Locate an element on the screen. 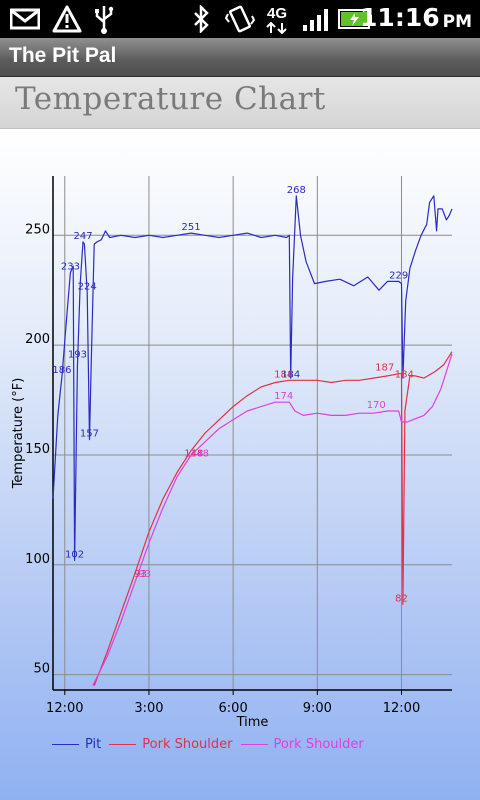  network-4g-icon: 4G is located at coordinates (277, 19).